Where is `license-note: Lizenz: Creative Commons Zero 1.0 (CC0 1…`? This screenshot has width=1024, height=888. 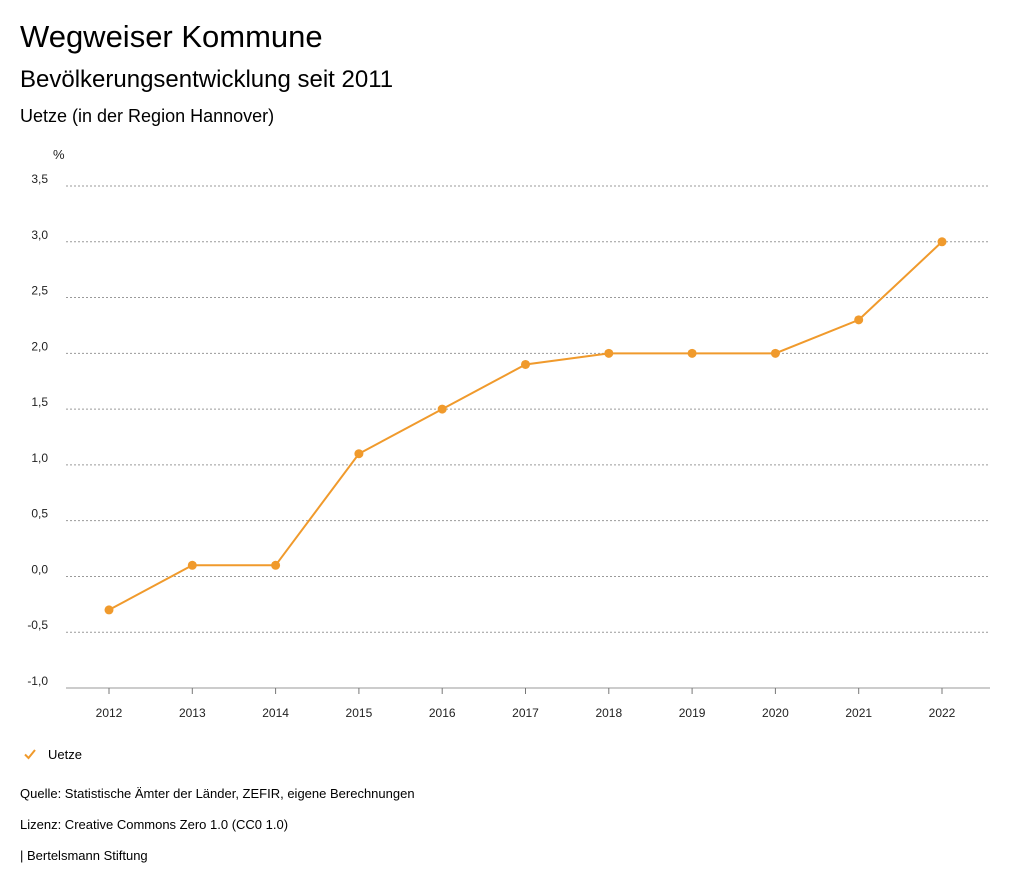 license-note: Lizenz: Creative Commons Zero 1.0 (CC0 1… is located at coordinates (154, 824).